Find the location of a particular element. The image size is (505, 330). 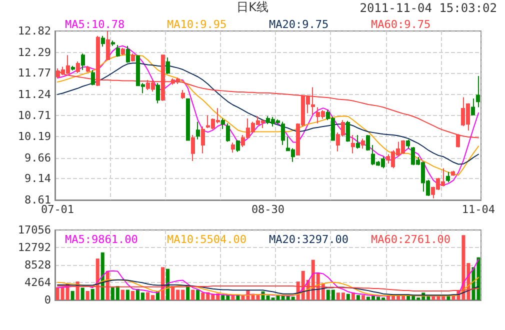

y-tick-label: 10.71 is located at coordinates (34, 115).